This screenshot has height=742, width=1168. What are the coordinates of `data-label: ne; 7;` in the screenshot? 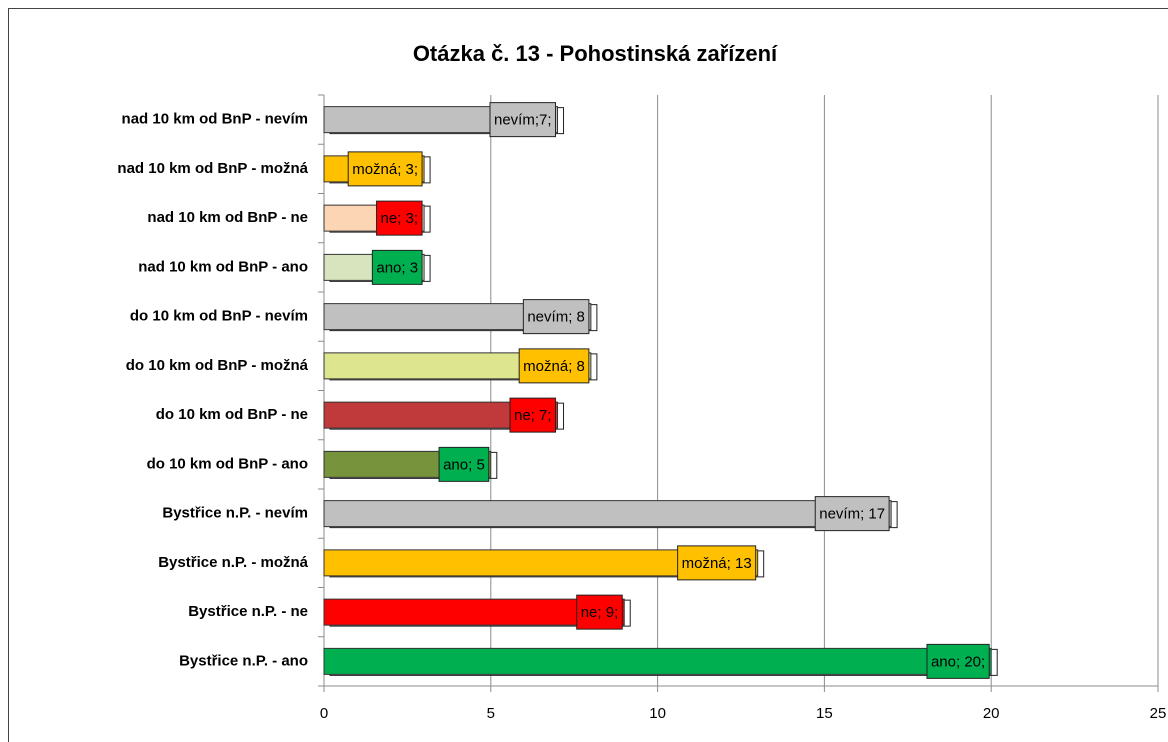 It's located at (533, 415).